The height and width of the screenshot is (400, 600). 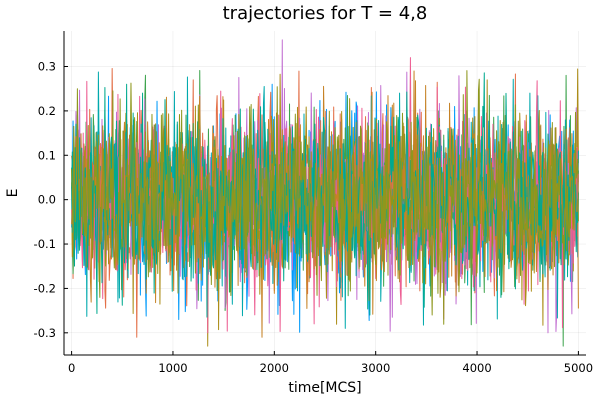 I want to click on x-tick-label: 5000, so click(x=578, y=368).